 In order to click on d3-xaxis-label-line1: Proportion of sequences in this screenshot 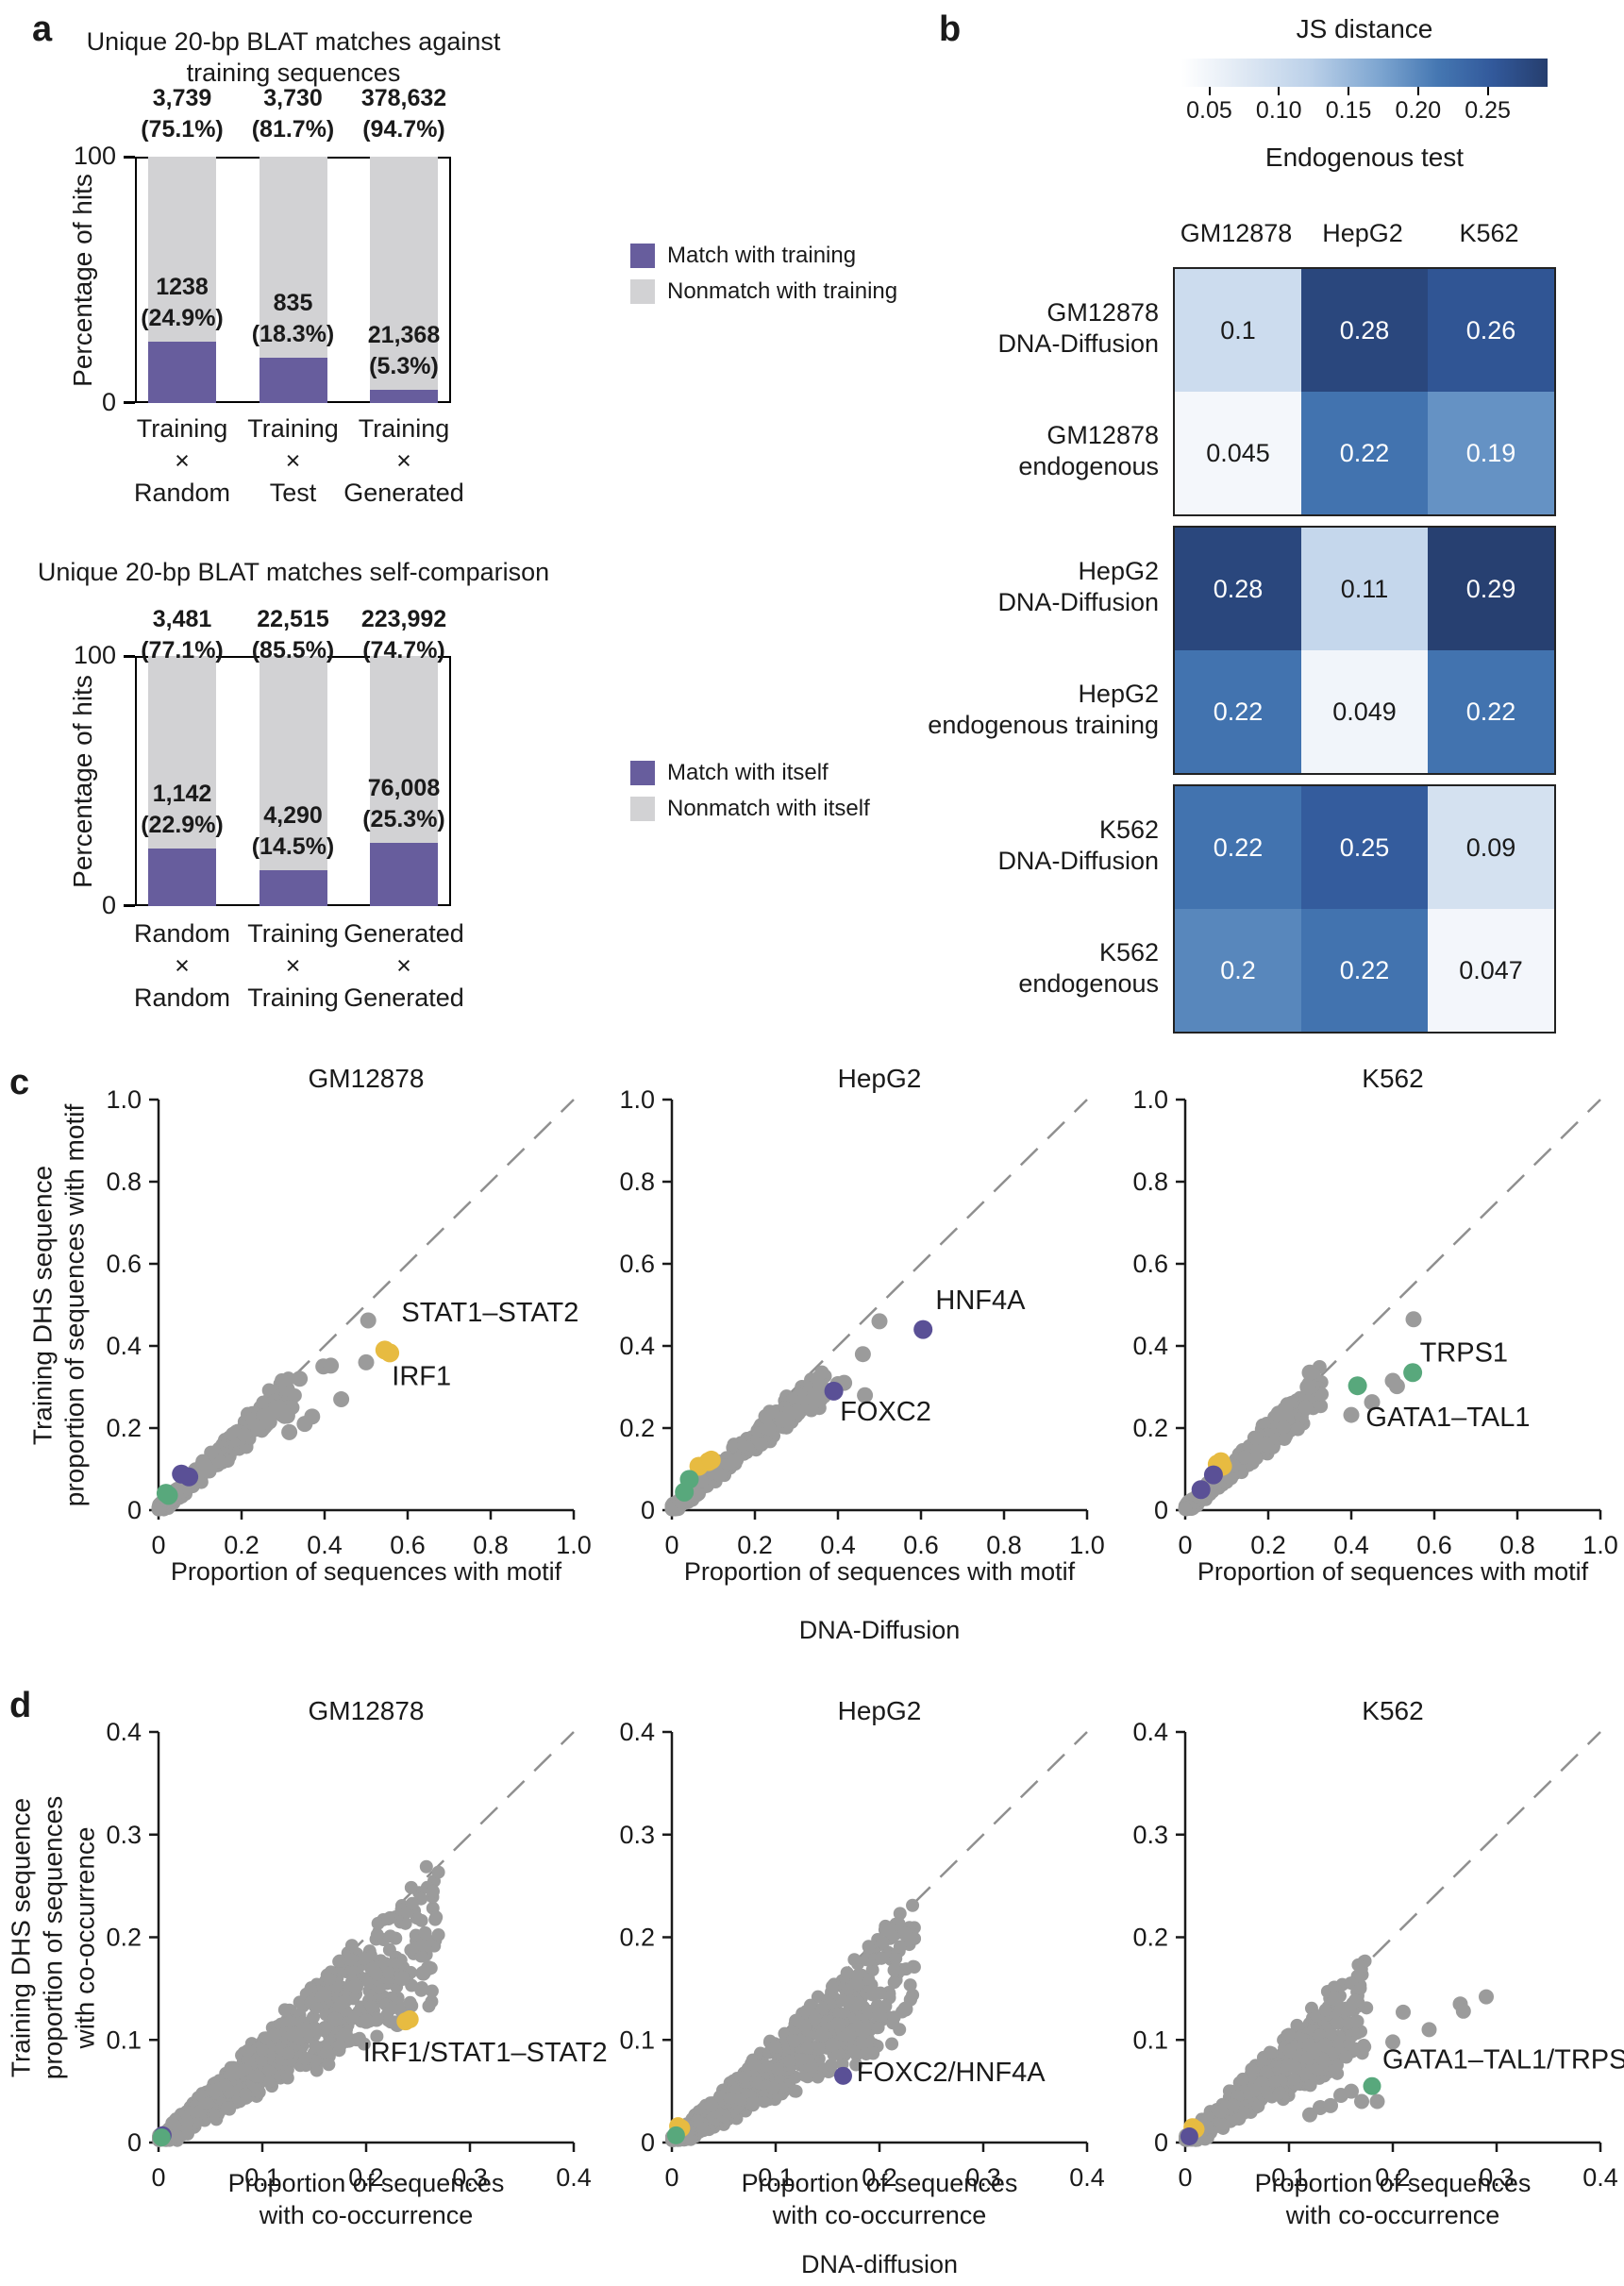, I will do `click(1393, 2183)`.